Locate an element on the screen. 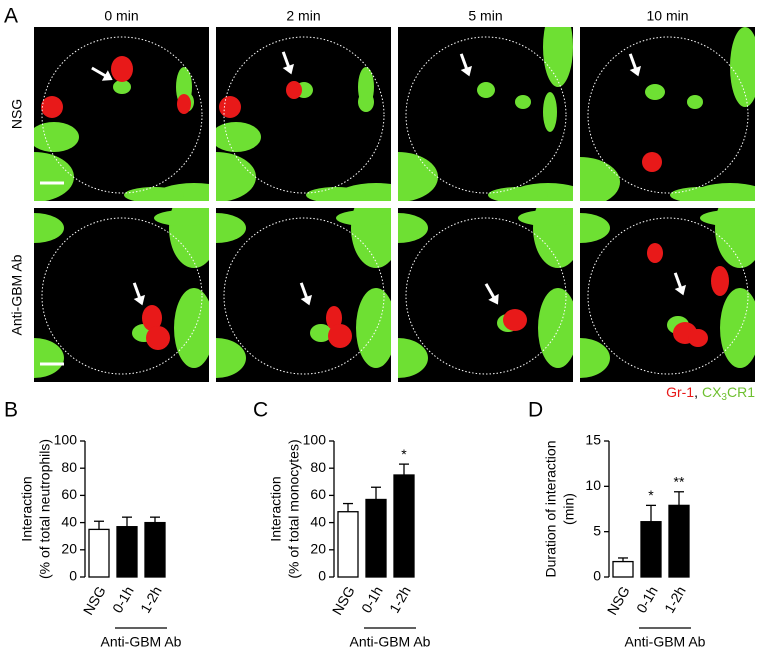 The image size is (758, 653). y-tick-label: 40 is located at coordinates (318, 521).